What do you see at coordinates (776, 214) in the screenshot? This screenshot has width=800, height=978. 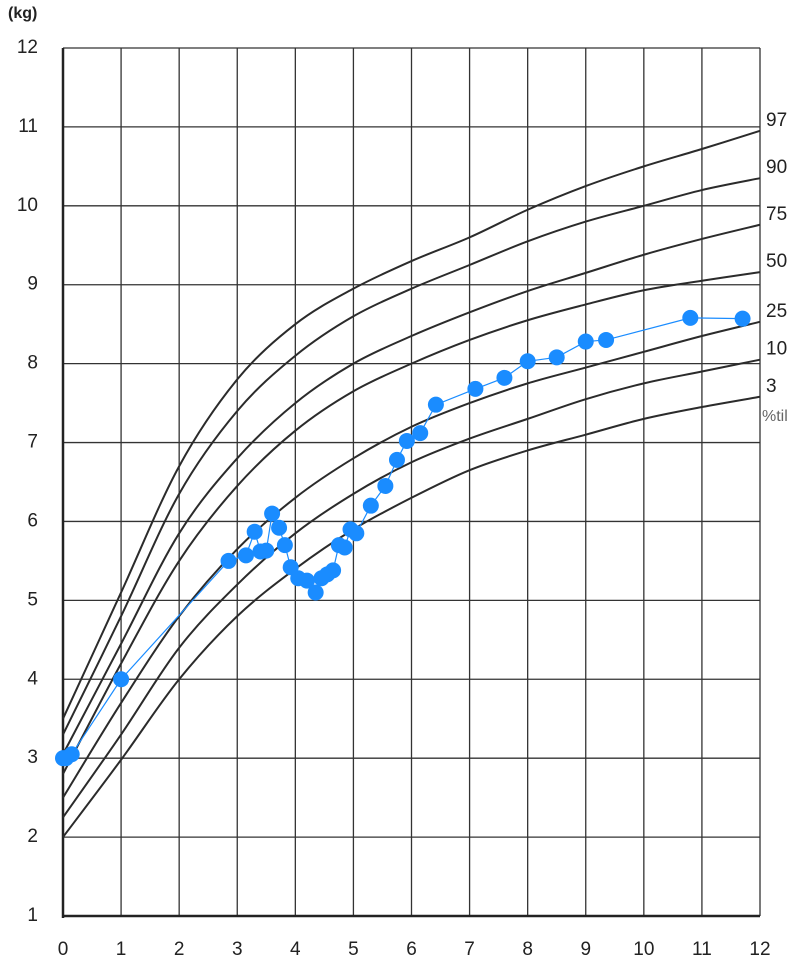 I see `percentile-label: 75` at bounding box center [776, 214].